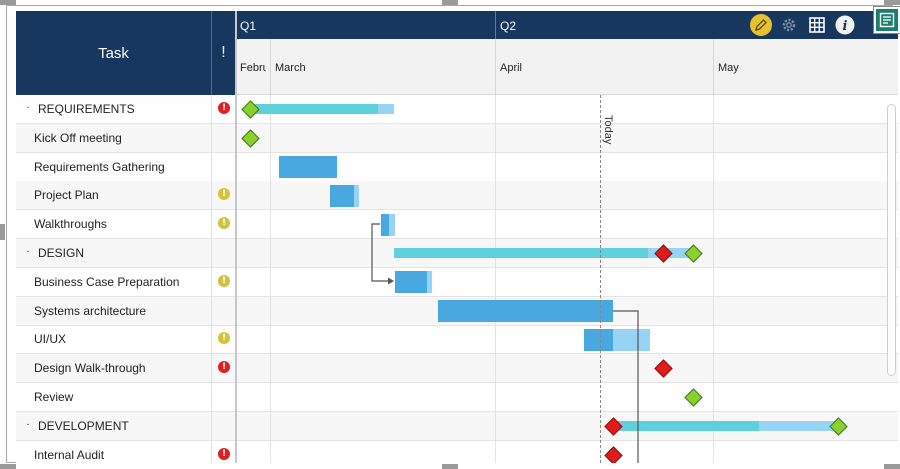 The width and height of the screenshot is (900, 469). I want to click on task-row: Business Case Preparation!, so click(457, 282).